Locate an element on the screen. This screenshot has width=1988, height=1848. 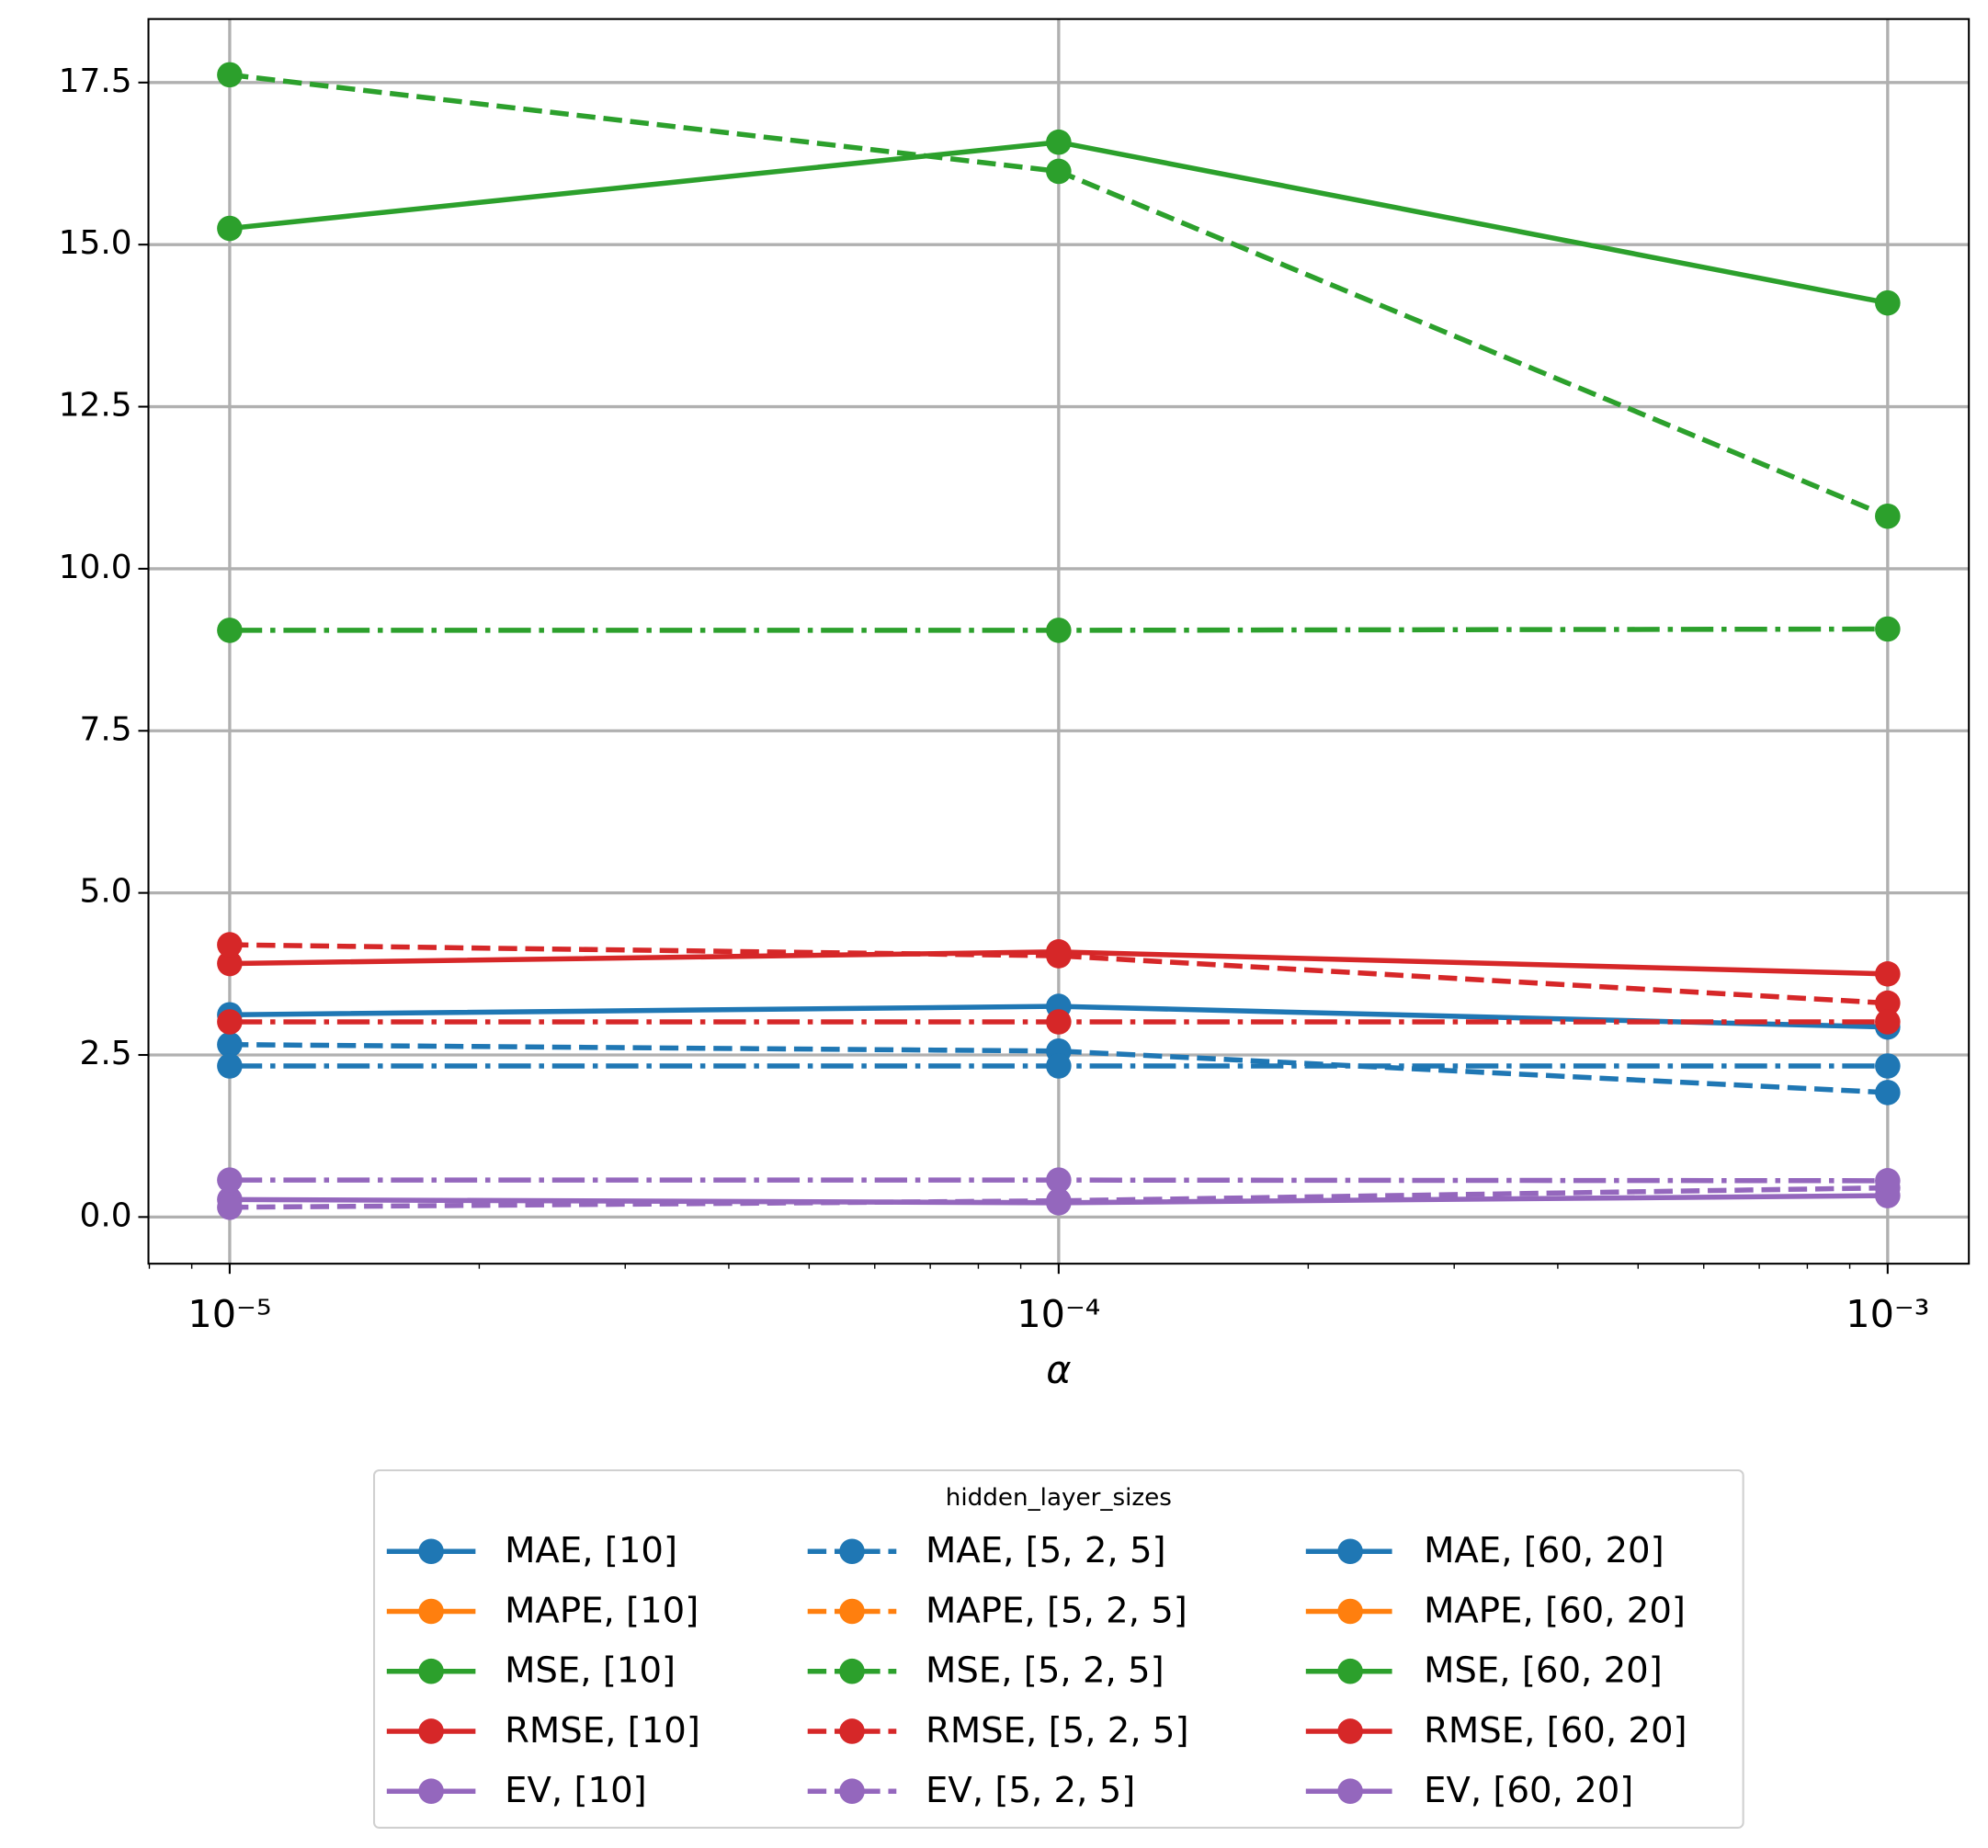
legend-label: RMSE, [60, 20] is located at coordinates (1555, 1731).